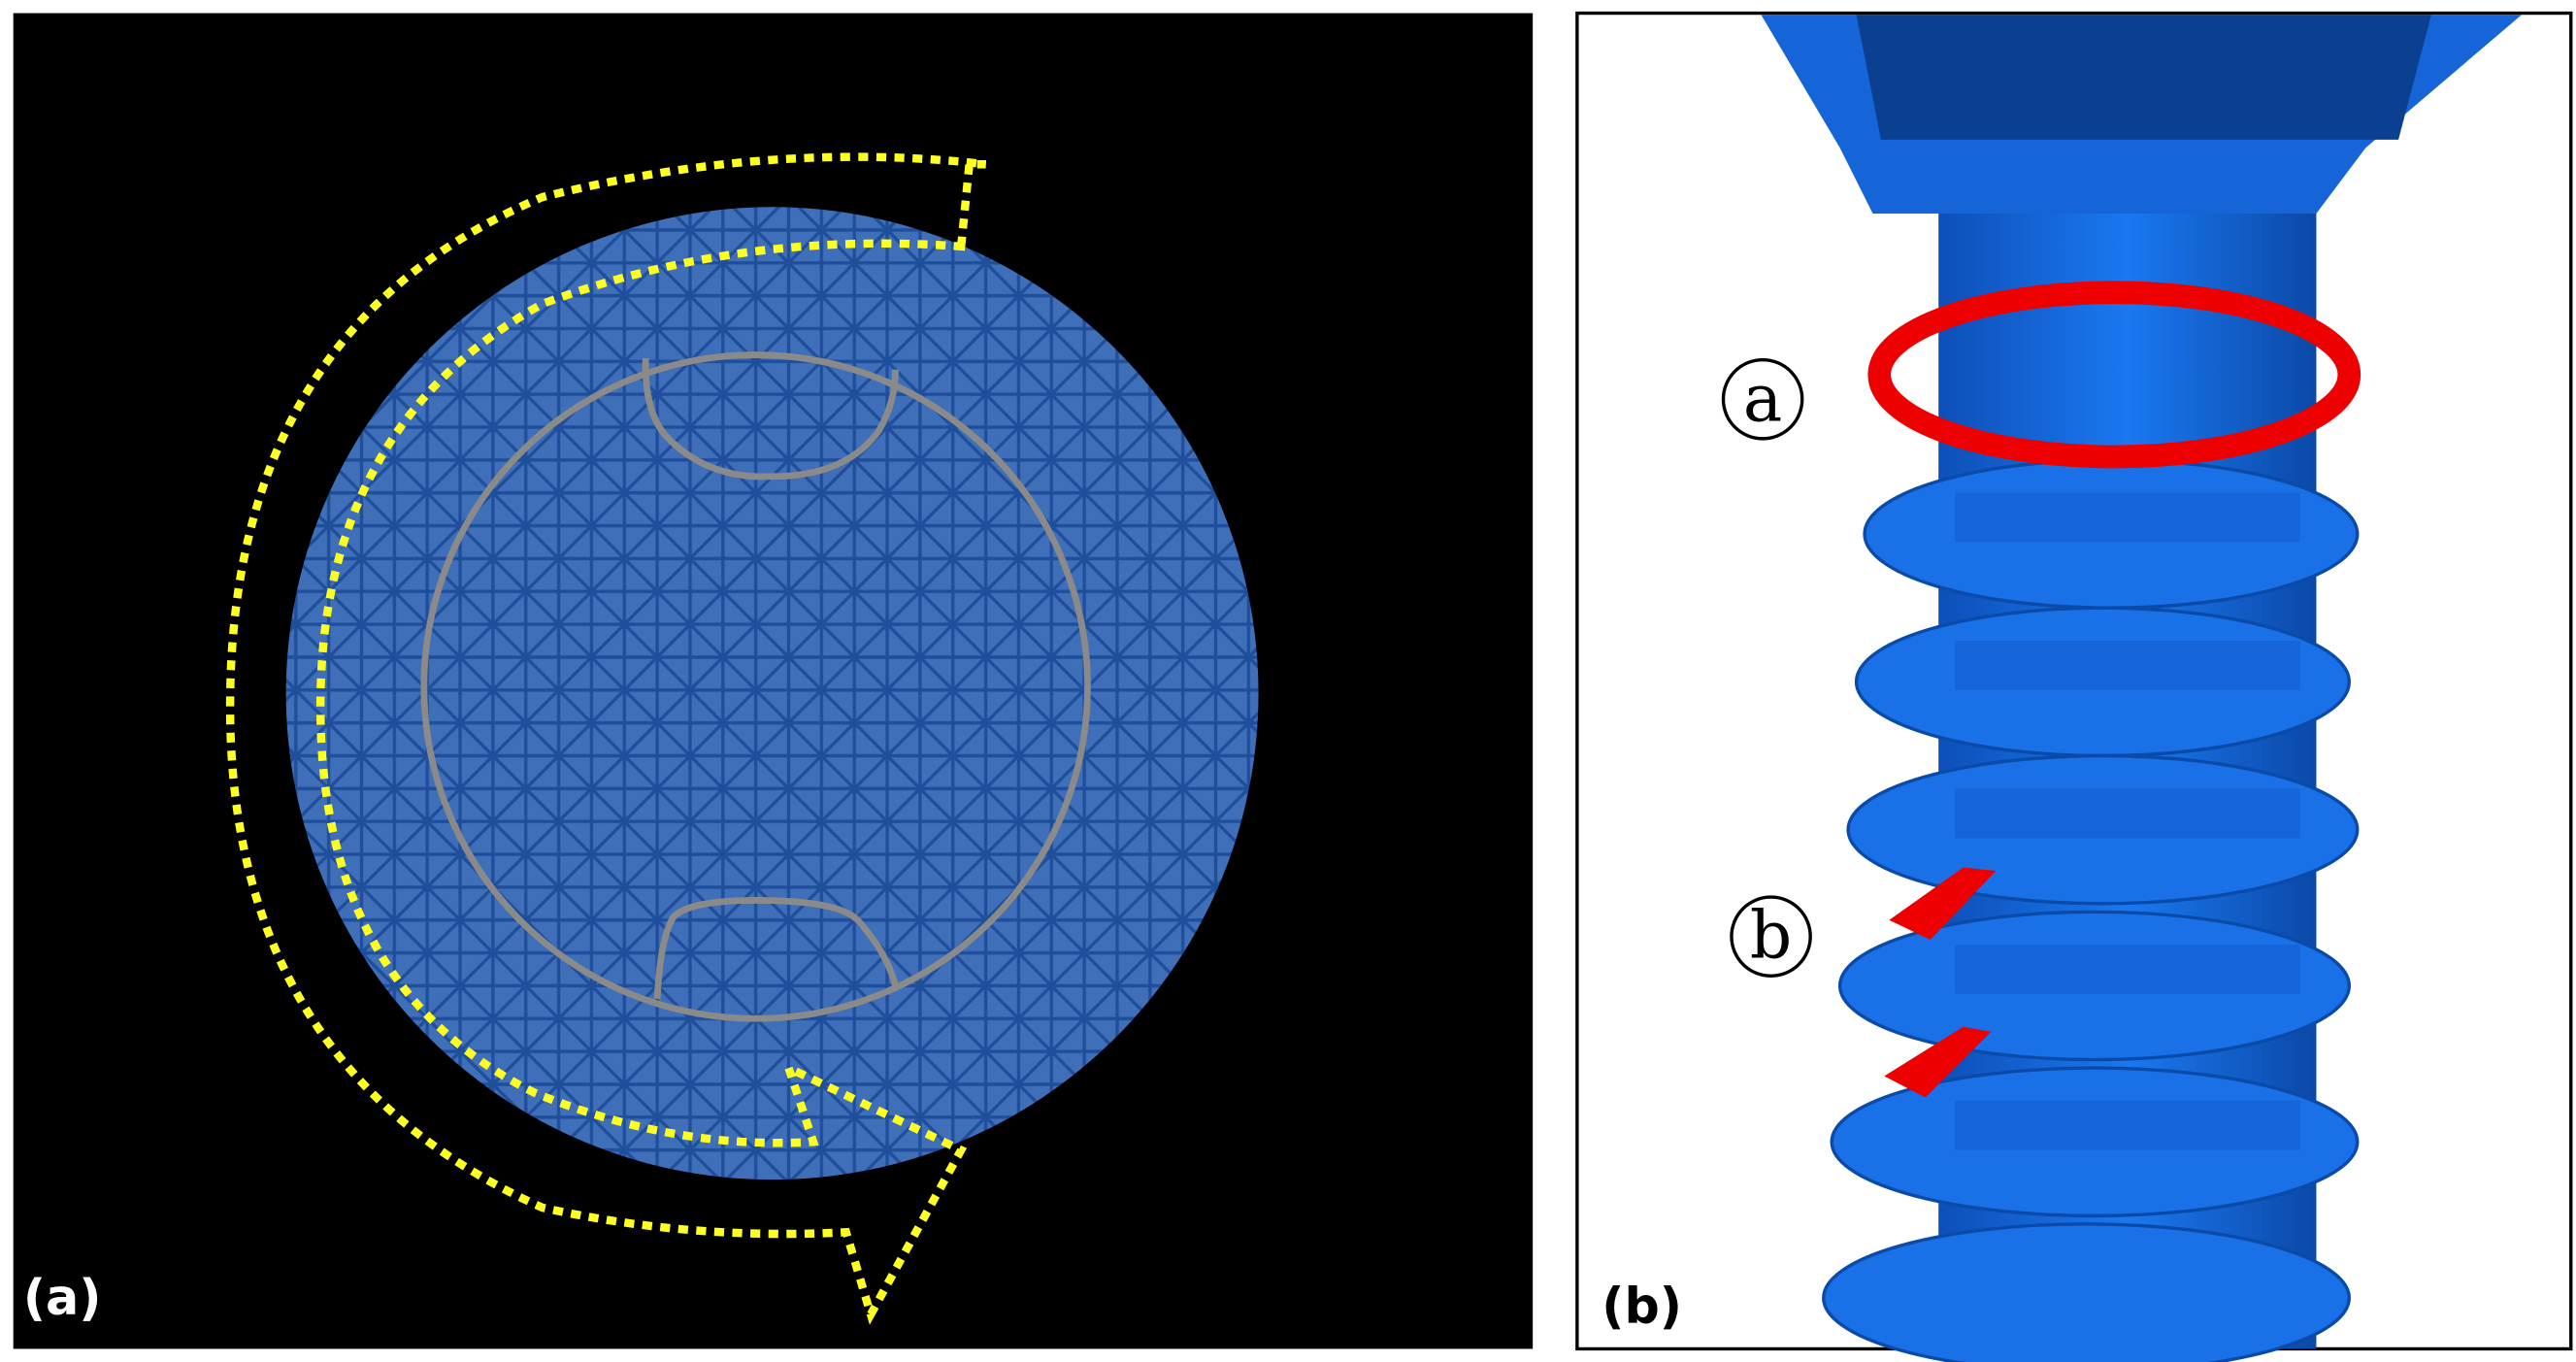 The height and width of the screenshot is (1362, 2576). What do you see at coordinates (755, 686) in the screenshot?
I see `inner-ring` at bounding box center [755, 686].